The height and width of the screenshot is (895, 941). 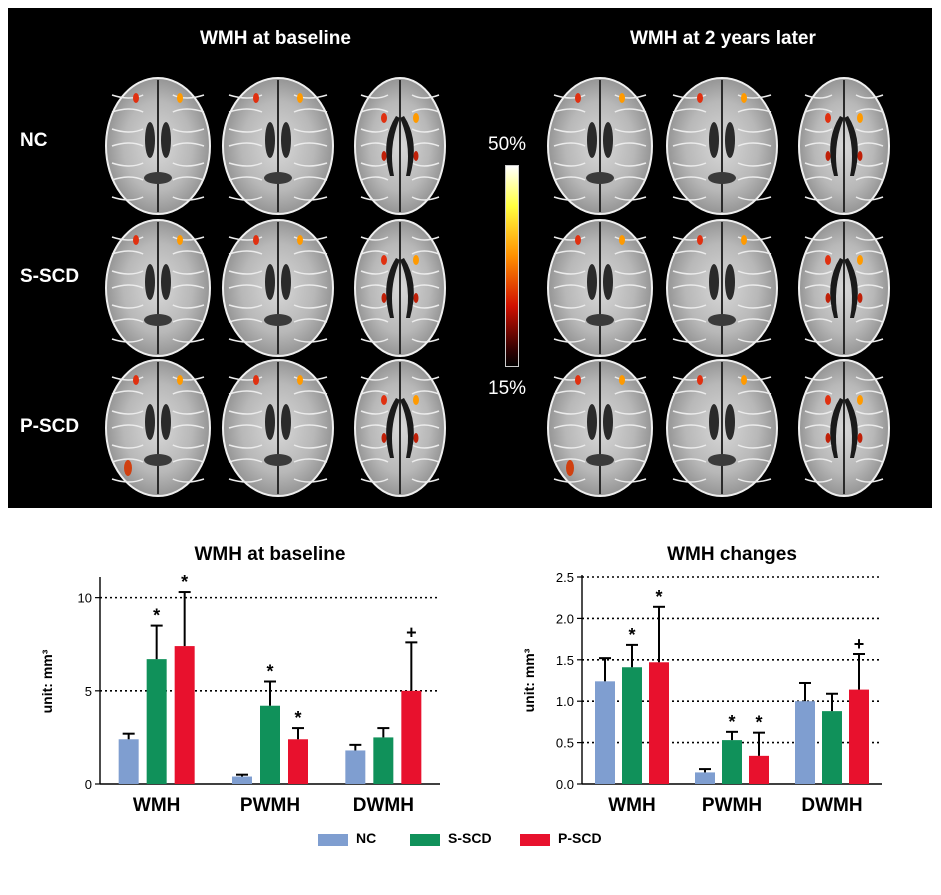 I want to click on legend: NC S-SCD P-SCD, so click(x=483, y=841).